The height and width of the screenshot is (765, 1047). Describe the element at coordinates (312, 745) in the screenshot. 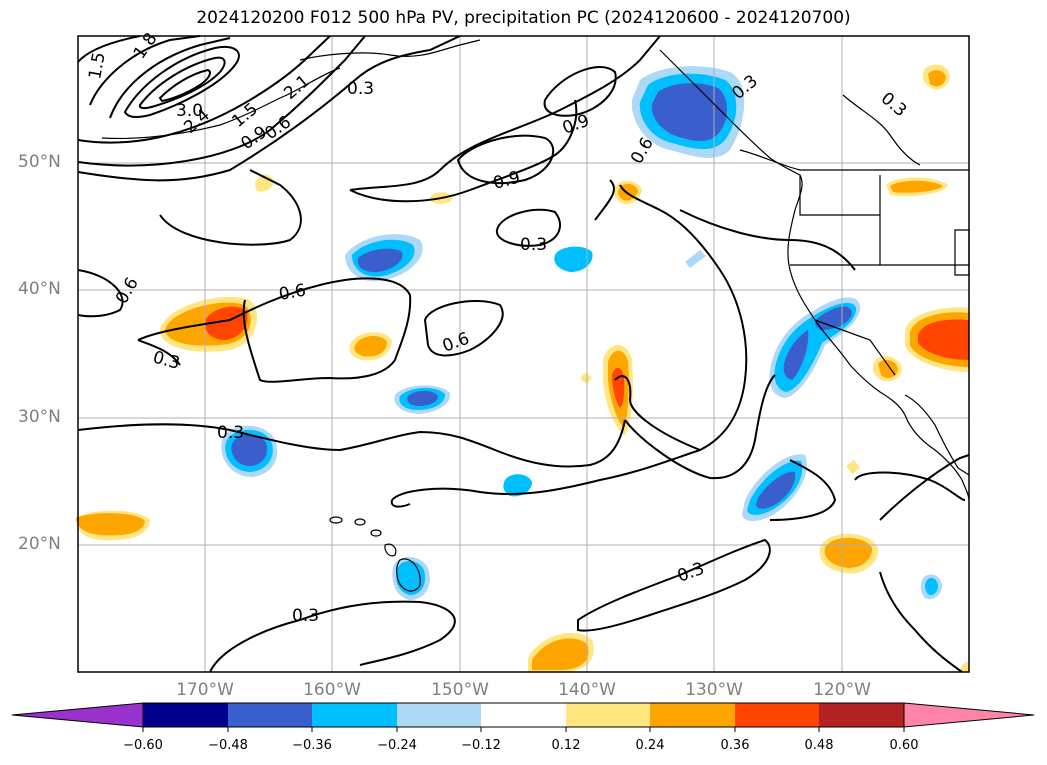

I see `colorbar-tick-label: −0.36` at that location.